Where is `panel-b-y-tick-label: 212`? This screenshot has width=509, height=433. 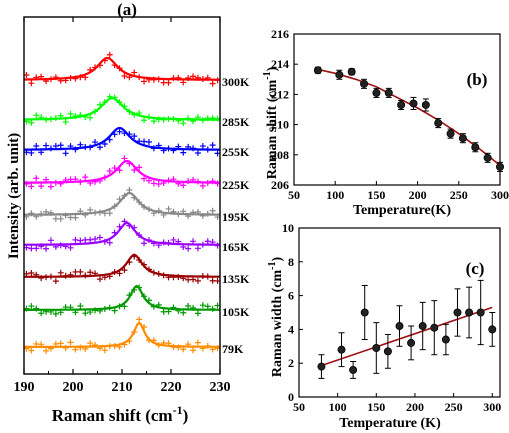
panel-b-y-tick-label: 212 is located at coordinates (280, 94).